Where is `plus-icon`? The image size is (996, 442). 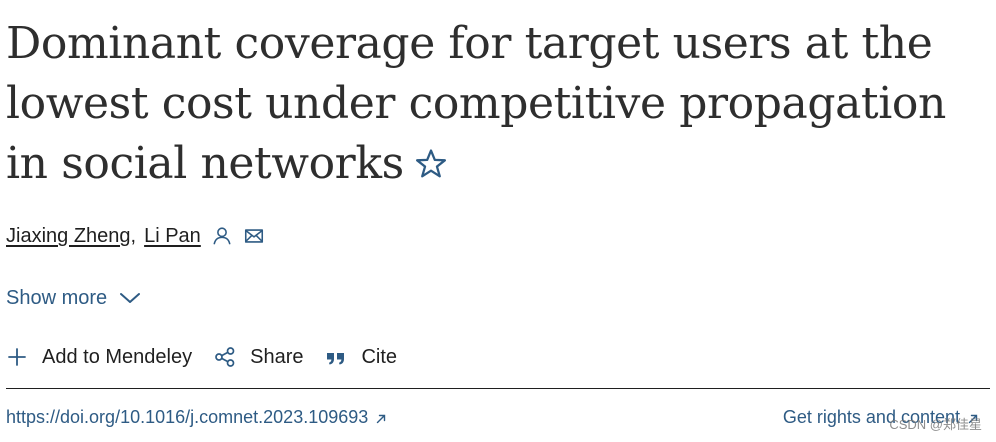 plus-icon is located at coordinates (17, 357).